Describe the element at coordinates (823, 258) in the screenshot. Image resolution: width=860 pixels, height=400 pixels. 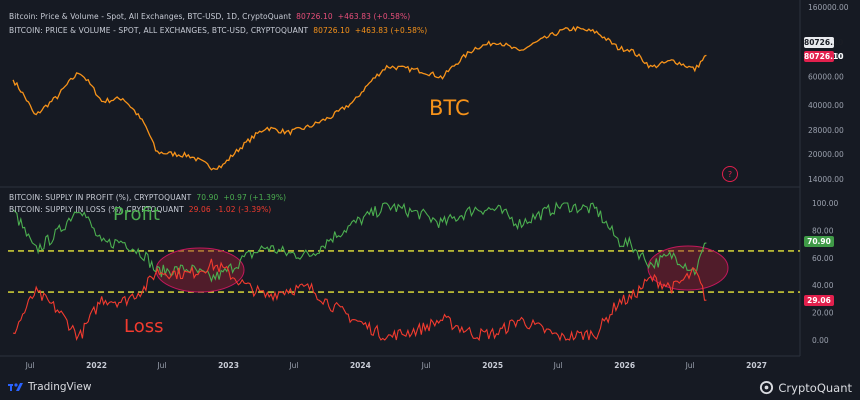
I see `y-tick-bottom-2: 60.00` at that location.